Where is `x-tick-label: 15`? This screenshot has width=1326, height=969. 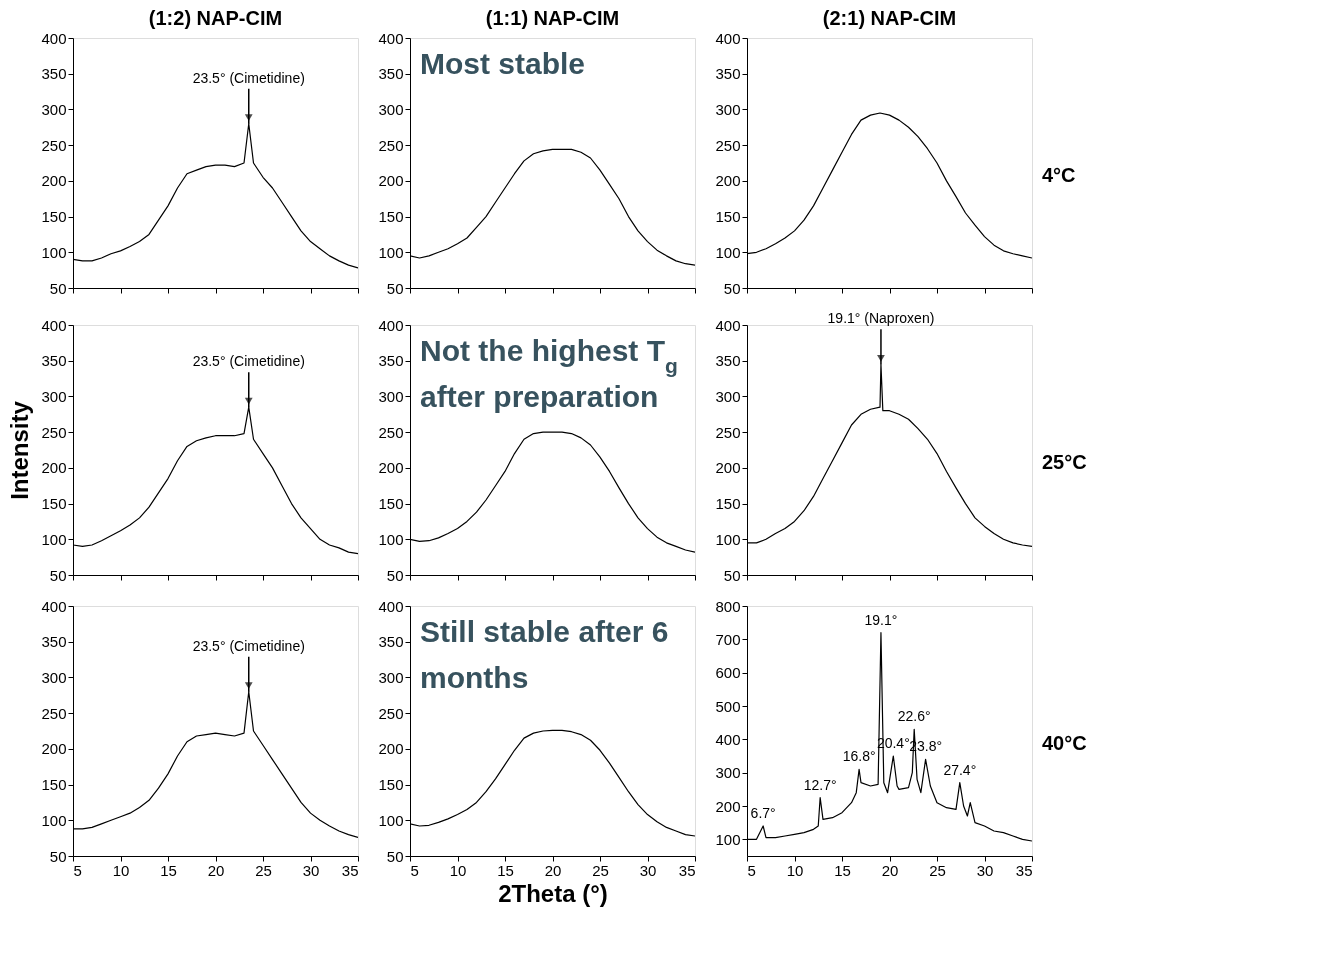 x-tick-label: 15 is located at coordinates (168, 870).